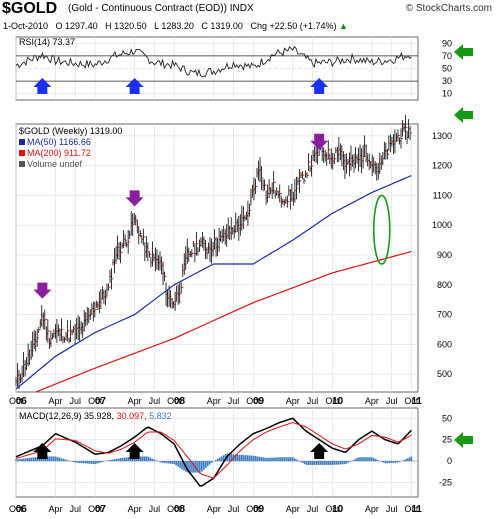  I want to click on macd-tick-label: 25, so click(447, 440).